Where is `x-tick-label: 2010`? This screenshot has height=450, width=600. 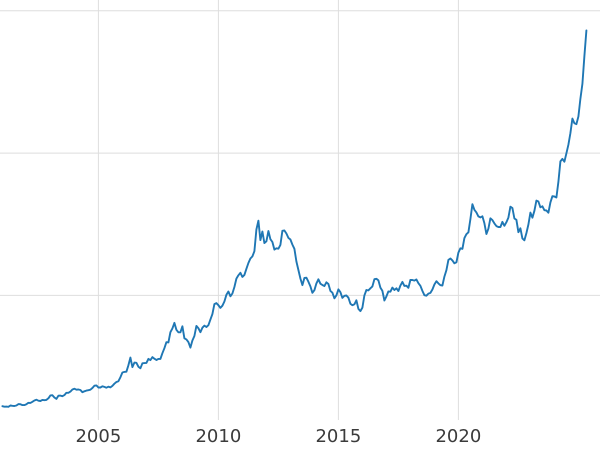
x-tick-label: 2010 is located at coordinates (218, 436).